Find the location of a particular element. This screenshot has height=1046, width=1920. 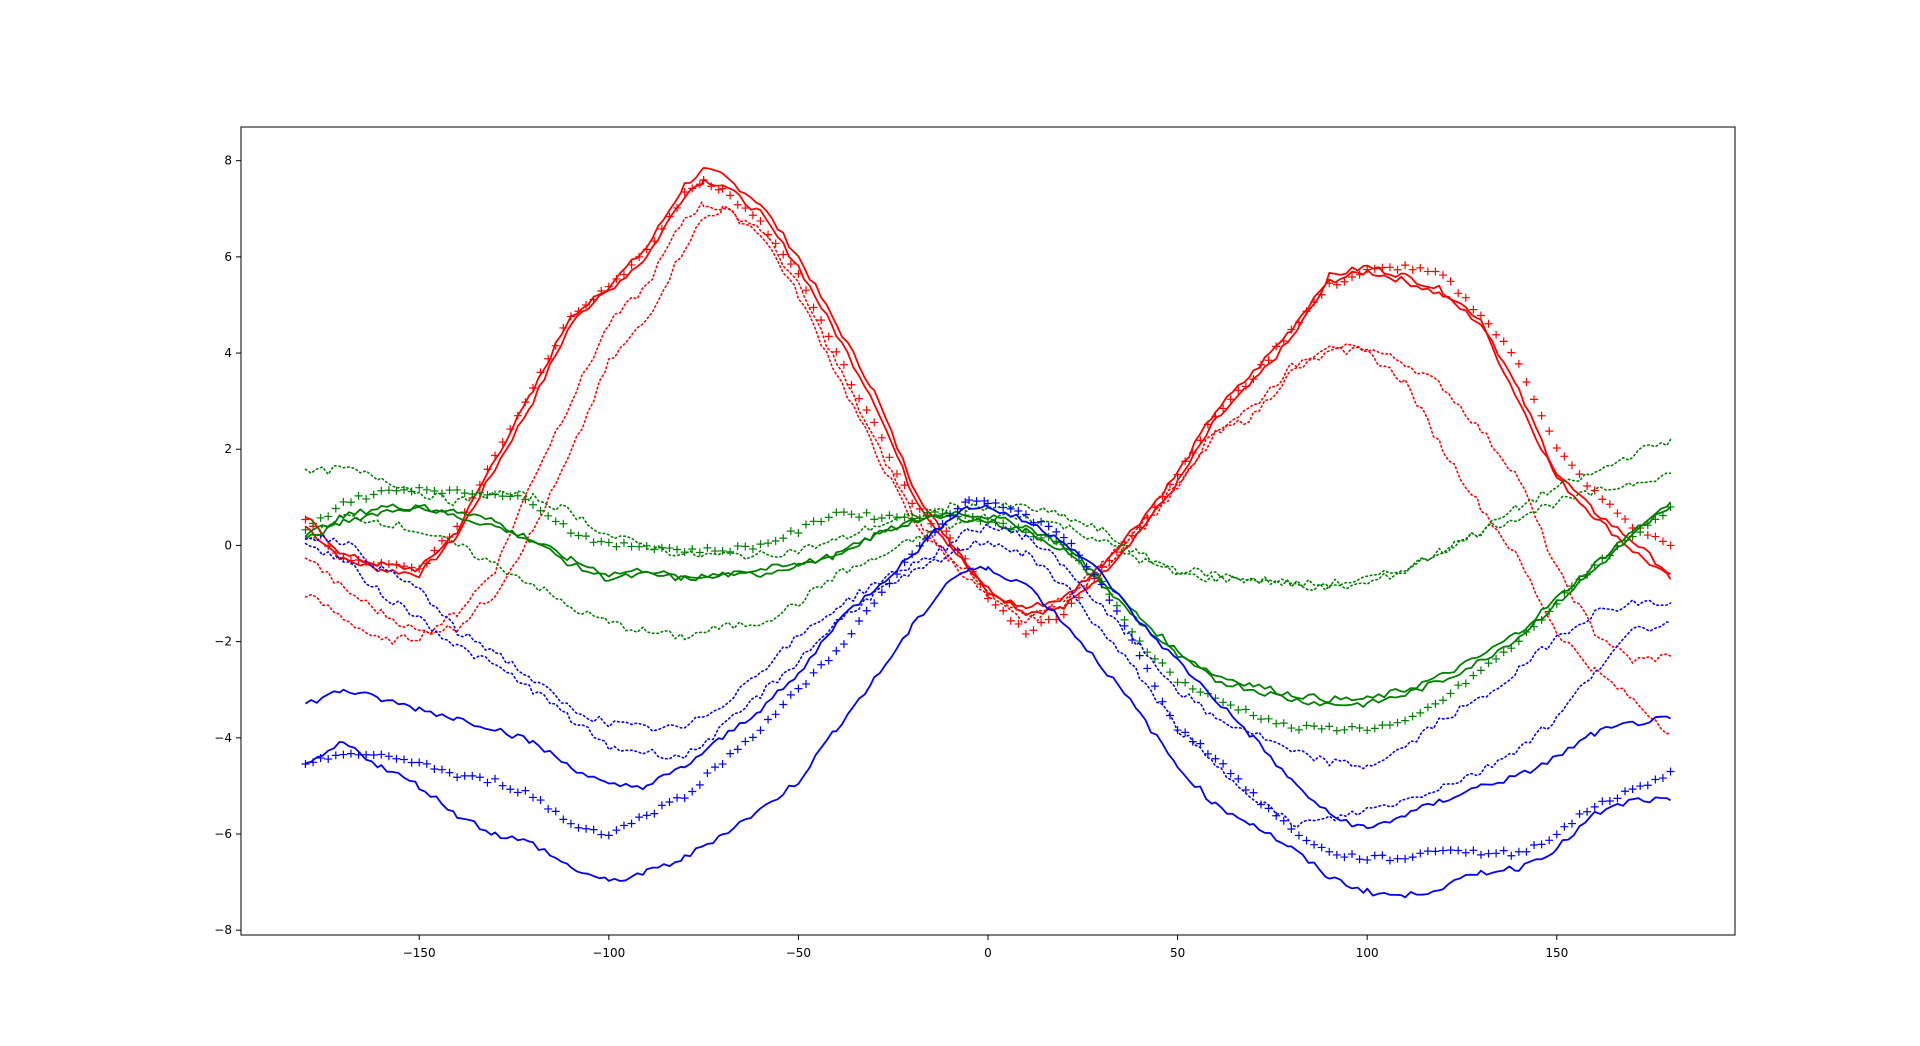

series-9-line is located at coordinates (988, 556).